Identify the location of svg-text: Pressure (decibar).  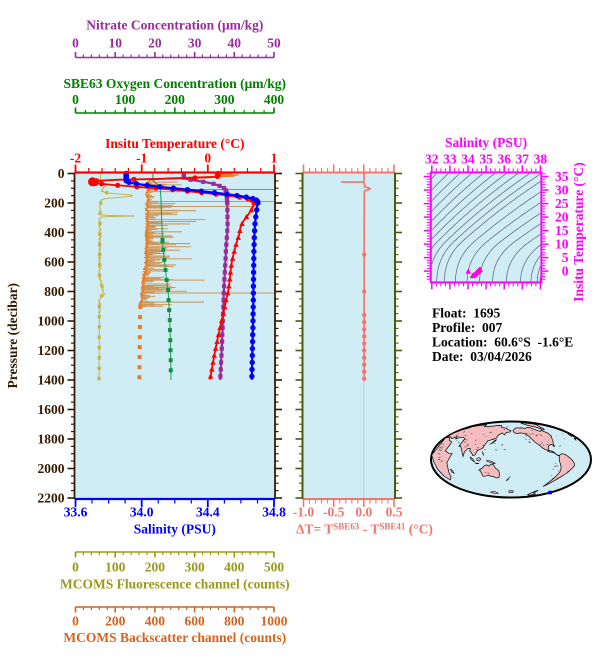
(12, 336).